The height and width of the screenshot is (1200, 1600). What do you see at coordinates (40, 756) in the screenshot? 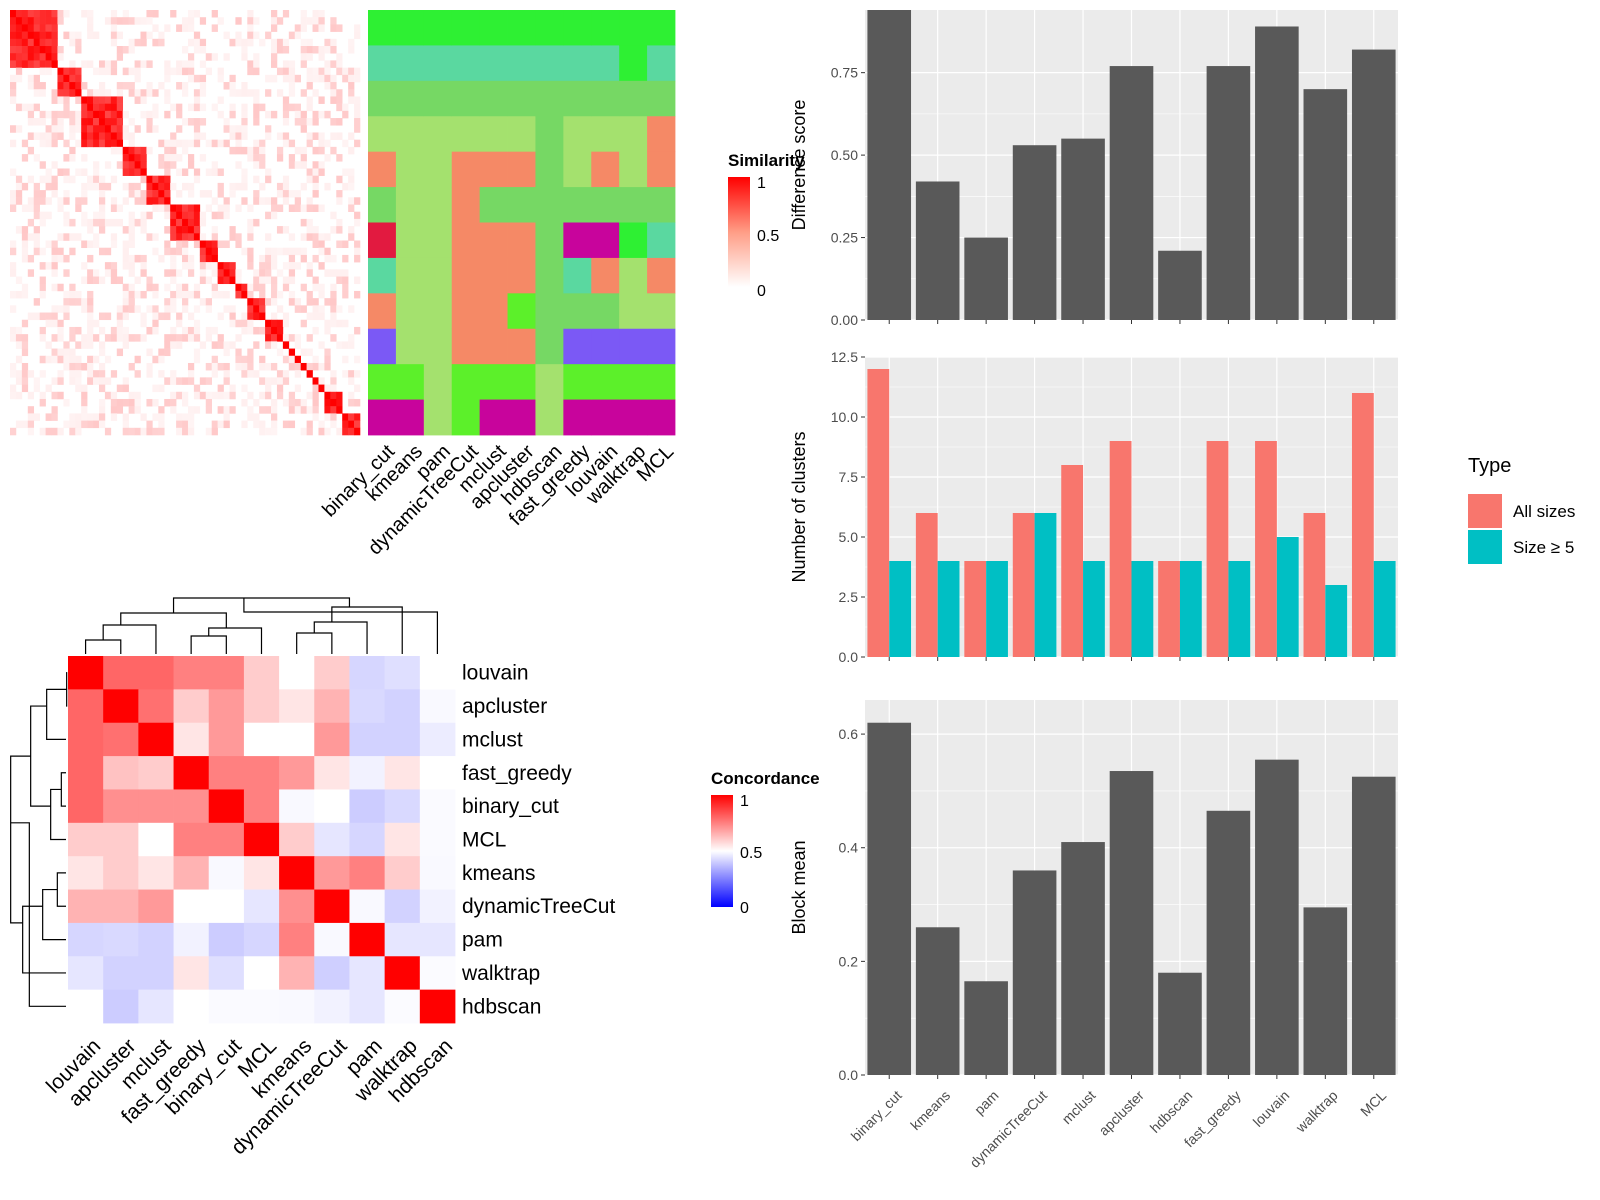
I see `row-dendrogram-branch` at bounding box center [40, 756].